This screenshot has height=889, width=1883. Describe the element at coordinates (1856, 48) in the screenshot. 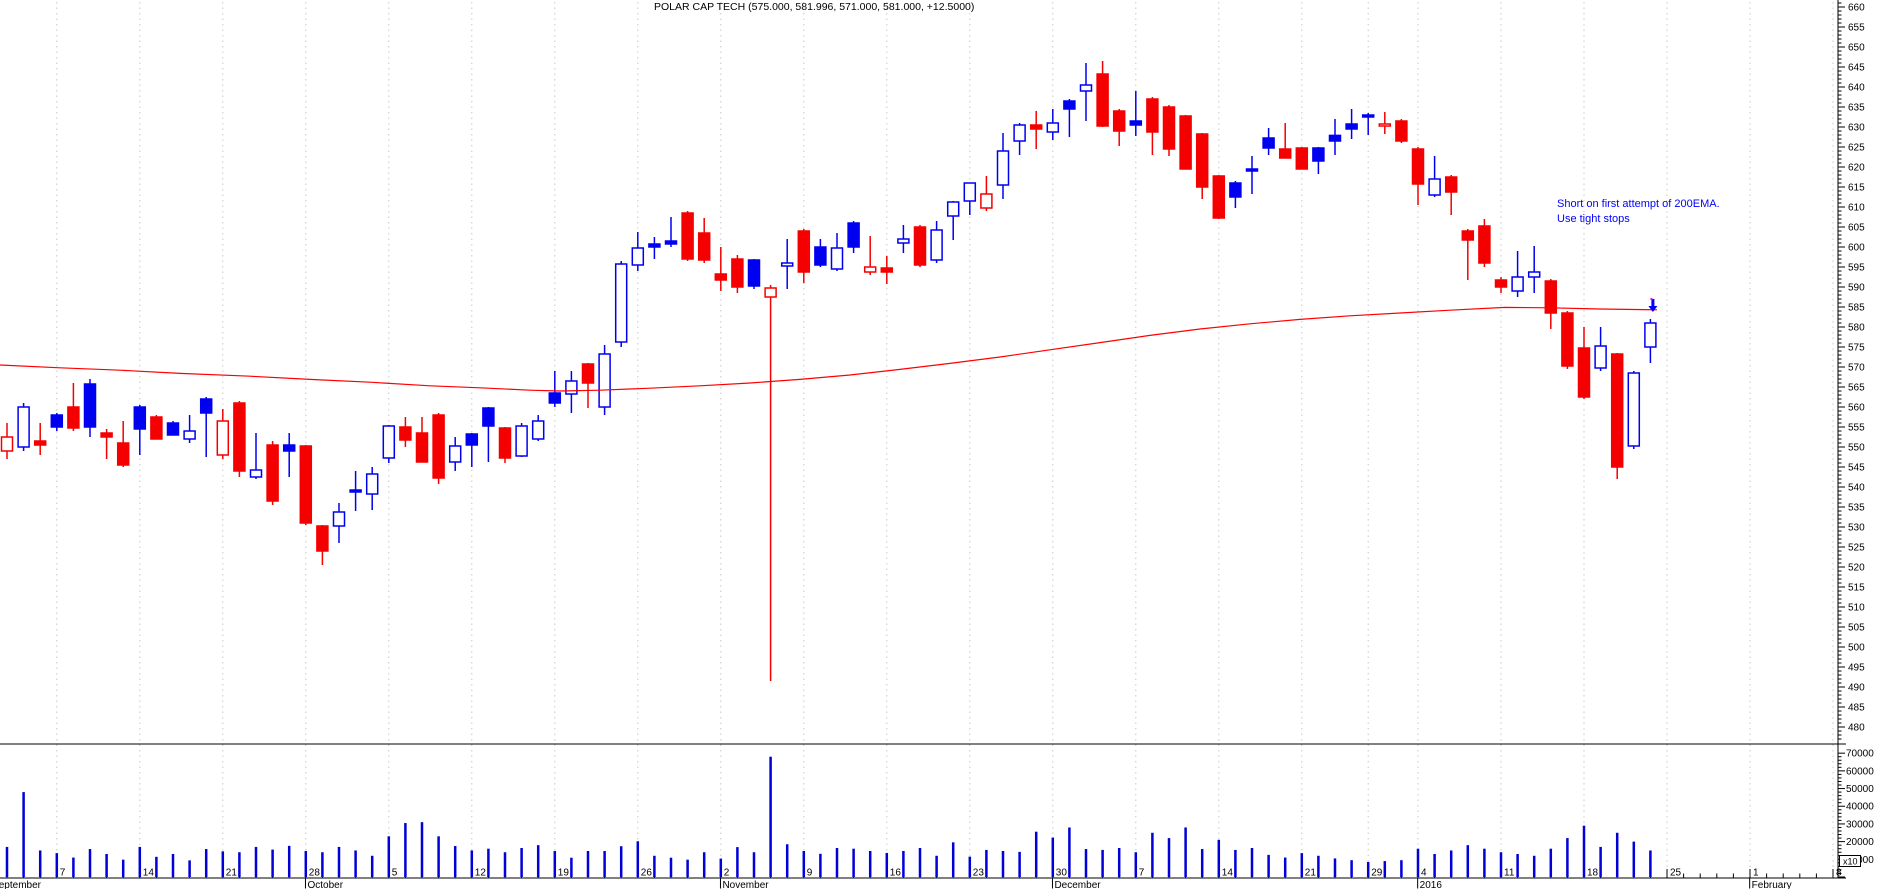

I see `svg-text: 650` at that location.